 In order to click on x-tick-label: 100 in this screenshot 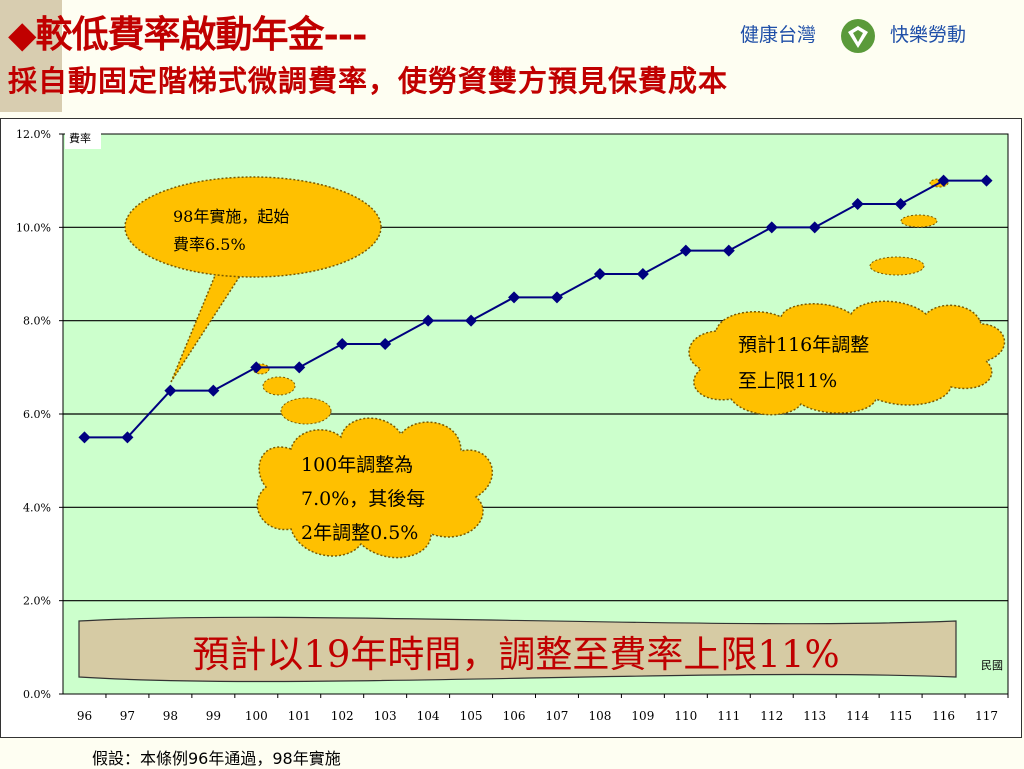, I will do `click(256, 716)`.